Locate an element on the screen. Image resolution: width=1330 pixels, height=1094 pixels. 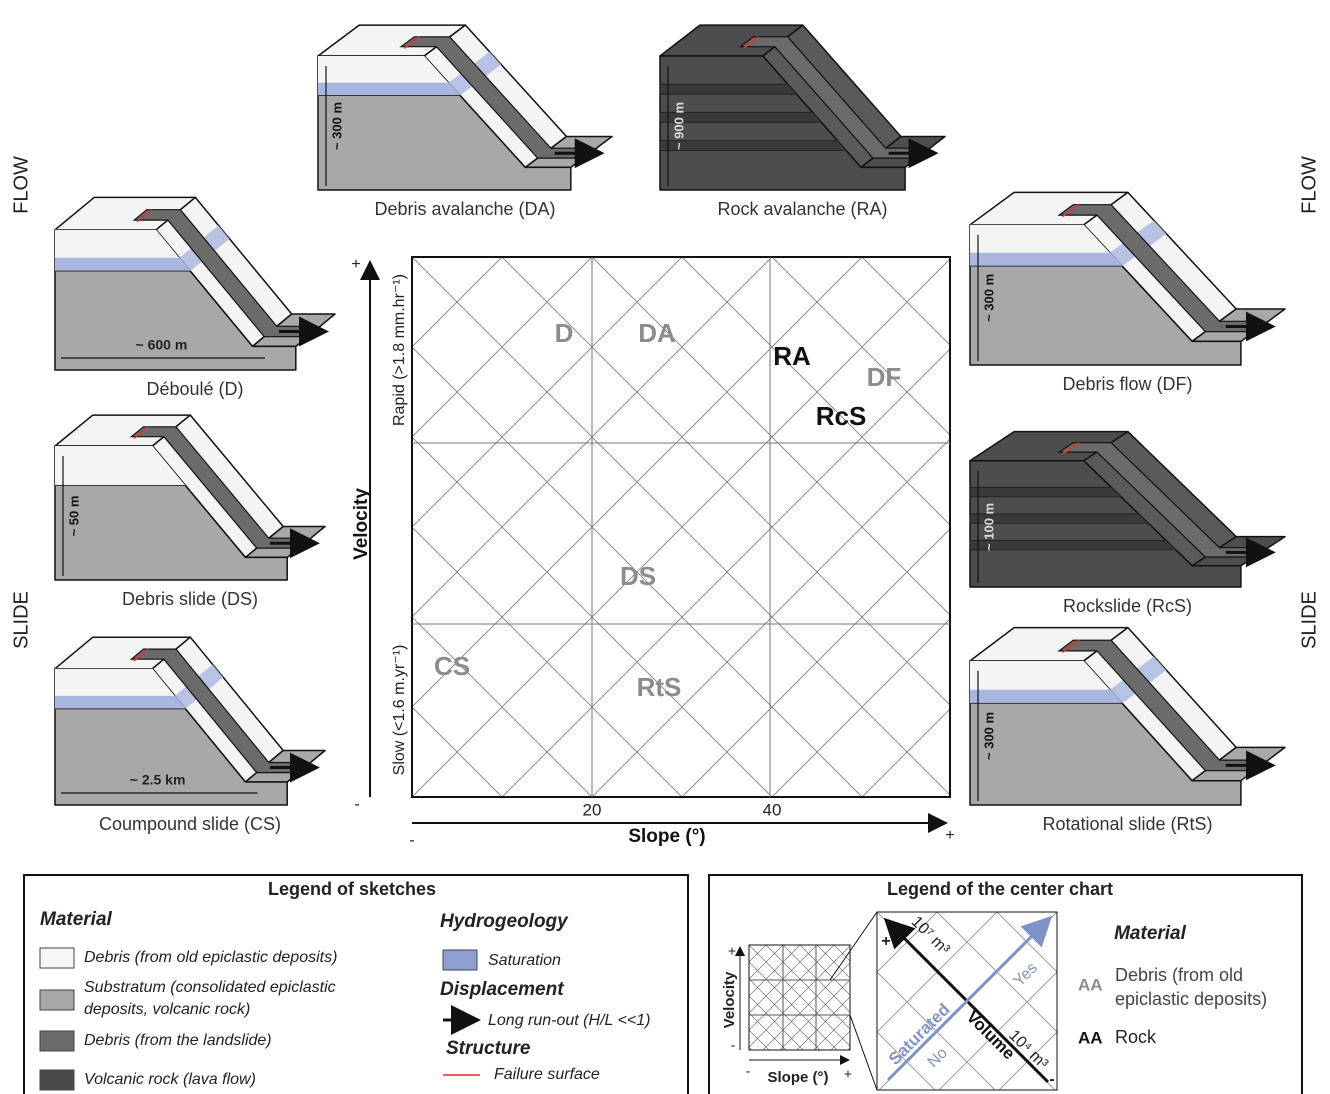
mini-chart is located at coordinates (799, 997).